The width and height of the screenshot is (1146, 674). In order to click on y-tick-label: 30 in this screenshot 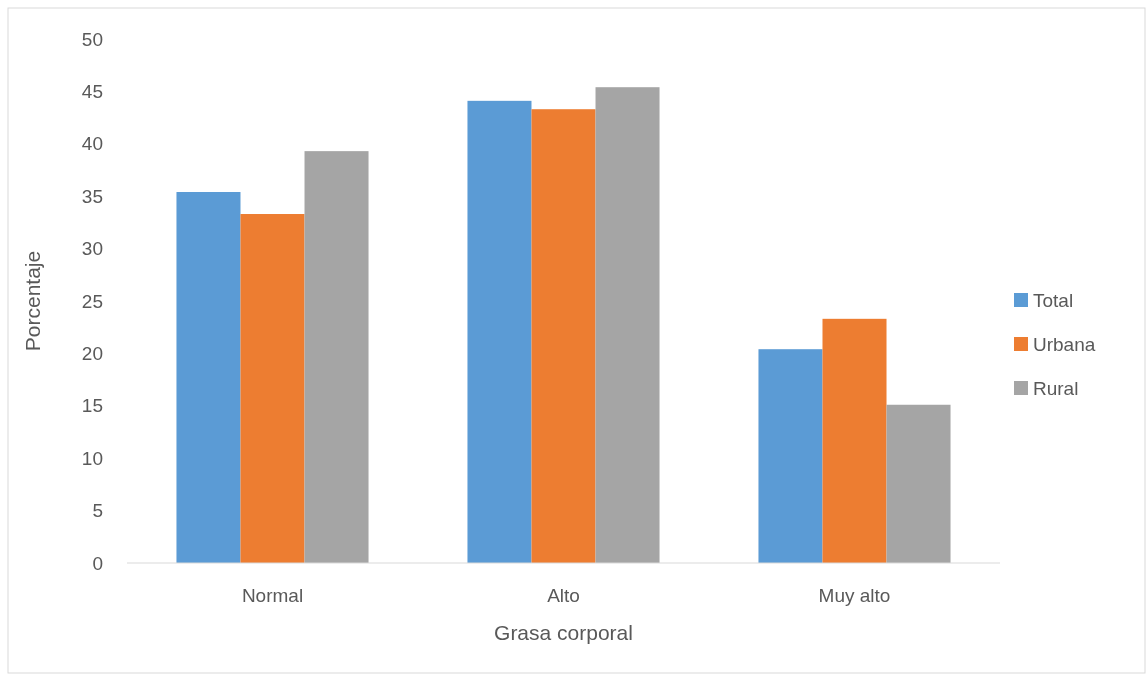, I will do `click(92, 249)`.